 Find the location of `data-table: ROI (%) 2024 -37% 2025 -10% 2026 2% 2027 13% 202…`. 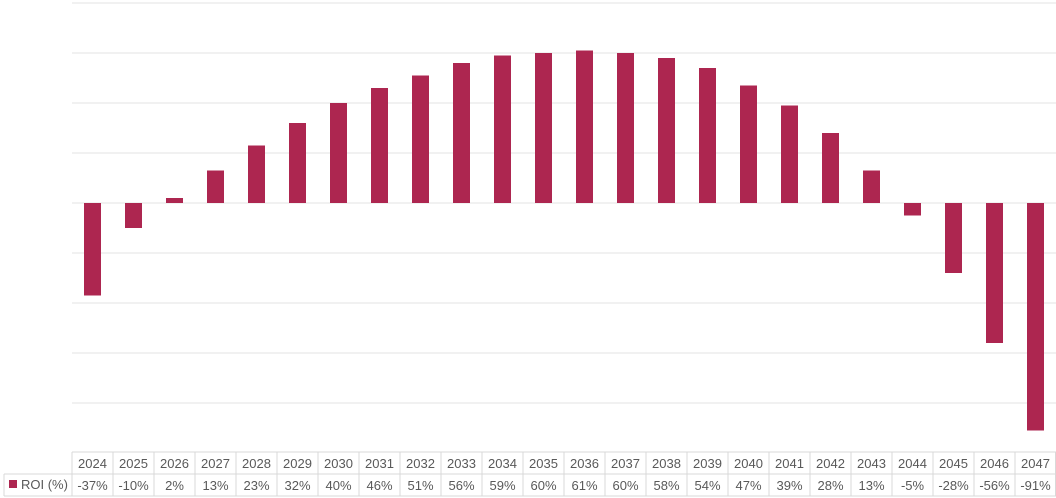

data-table: ROI (%) 2024 -37% 2025 -10% 2026 2% 2027 13% 202… is located at coordinates (529, 474).